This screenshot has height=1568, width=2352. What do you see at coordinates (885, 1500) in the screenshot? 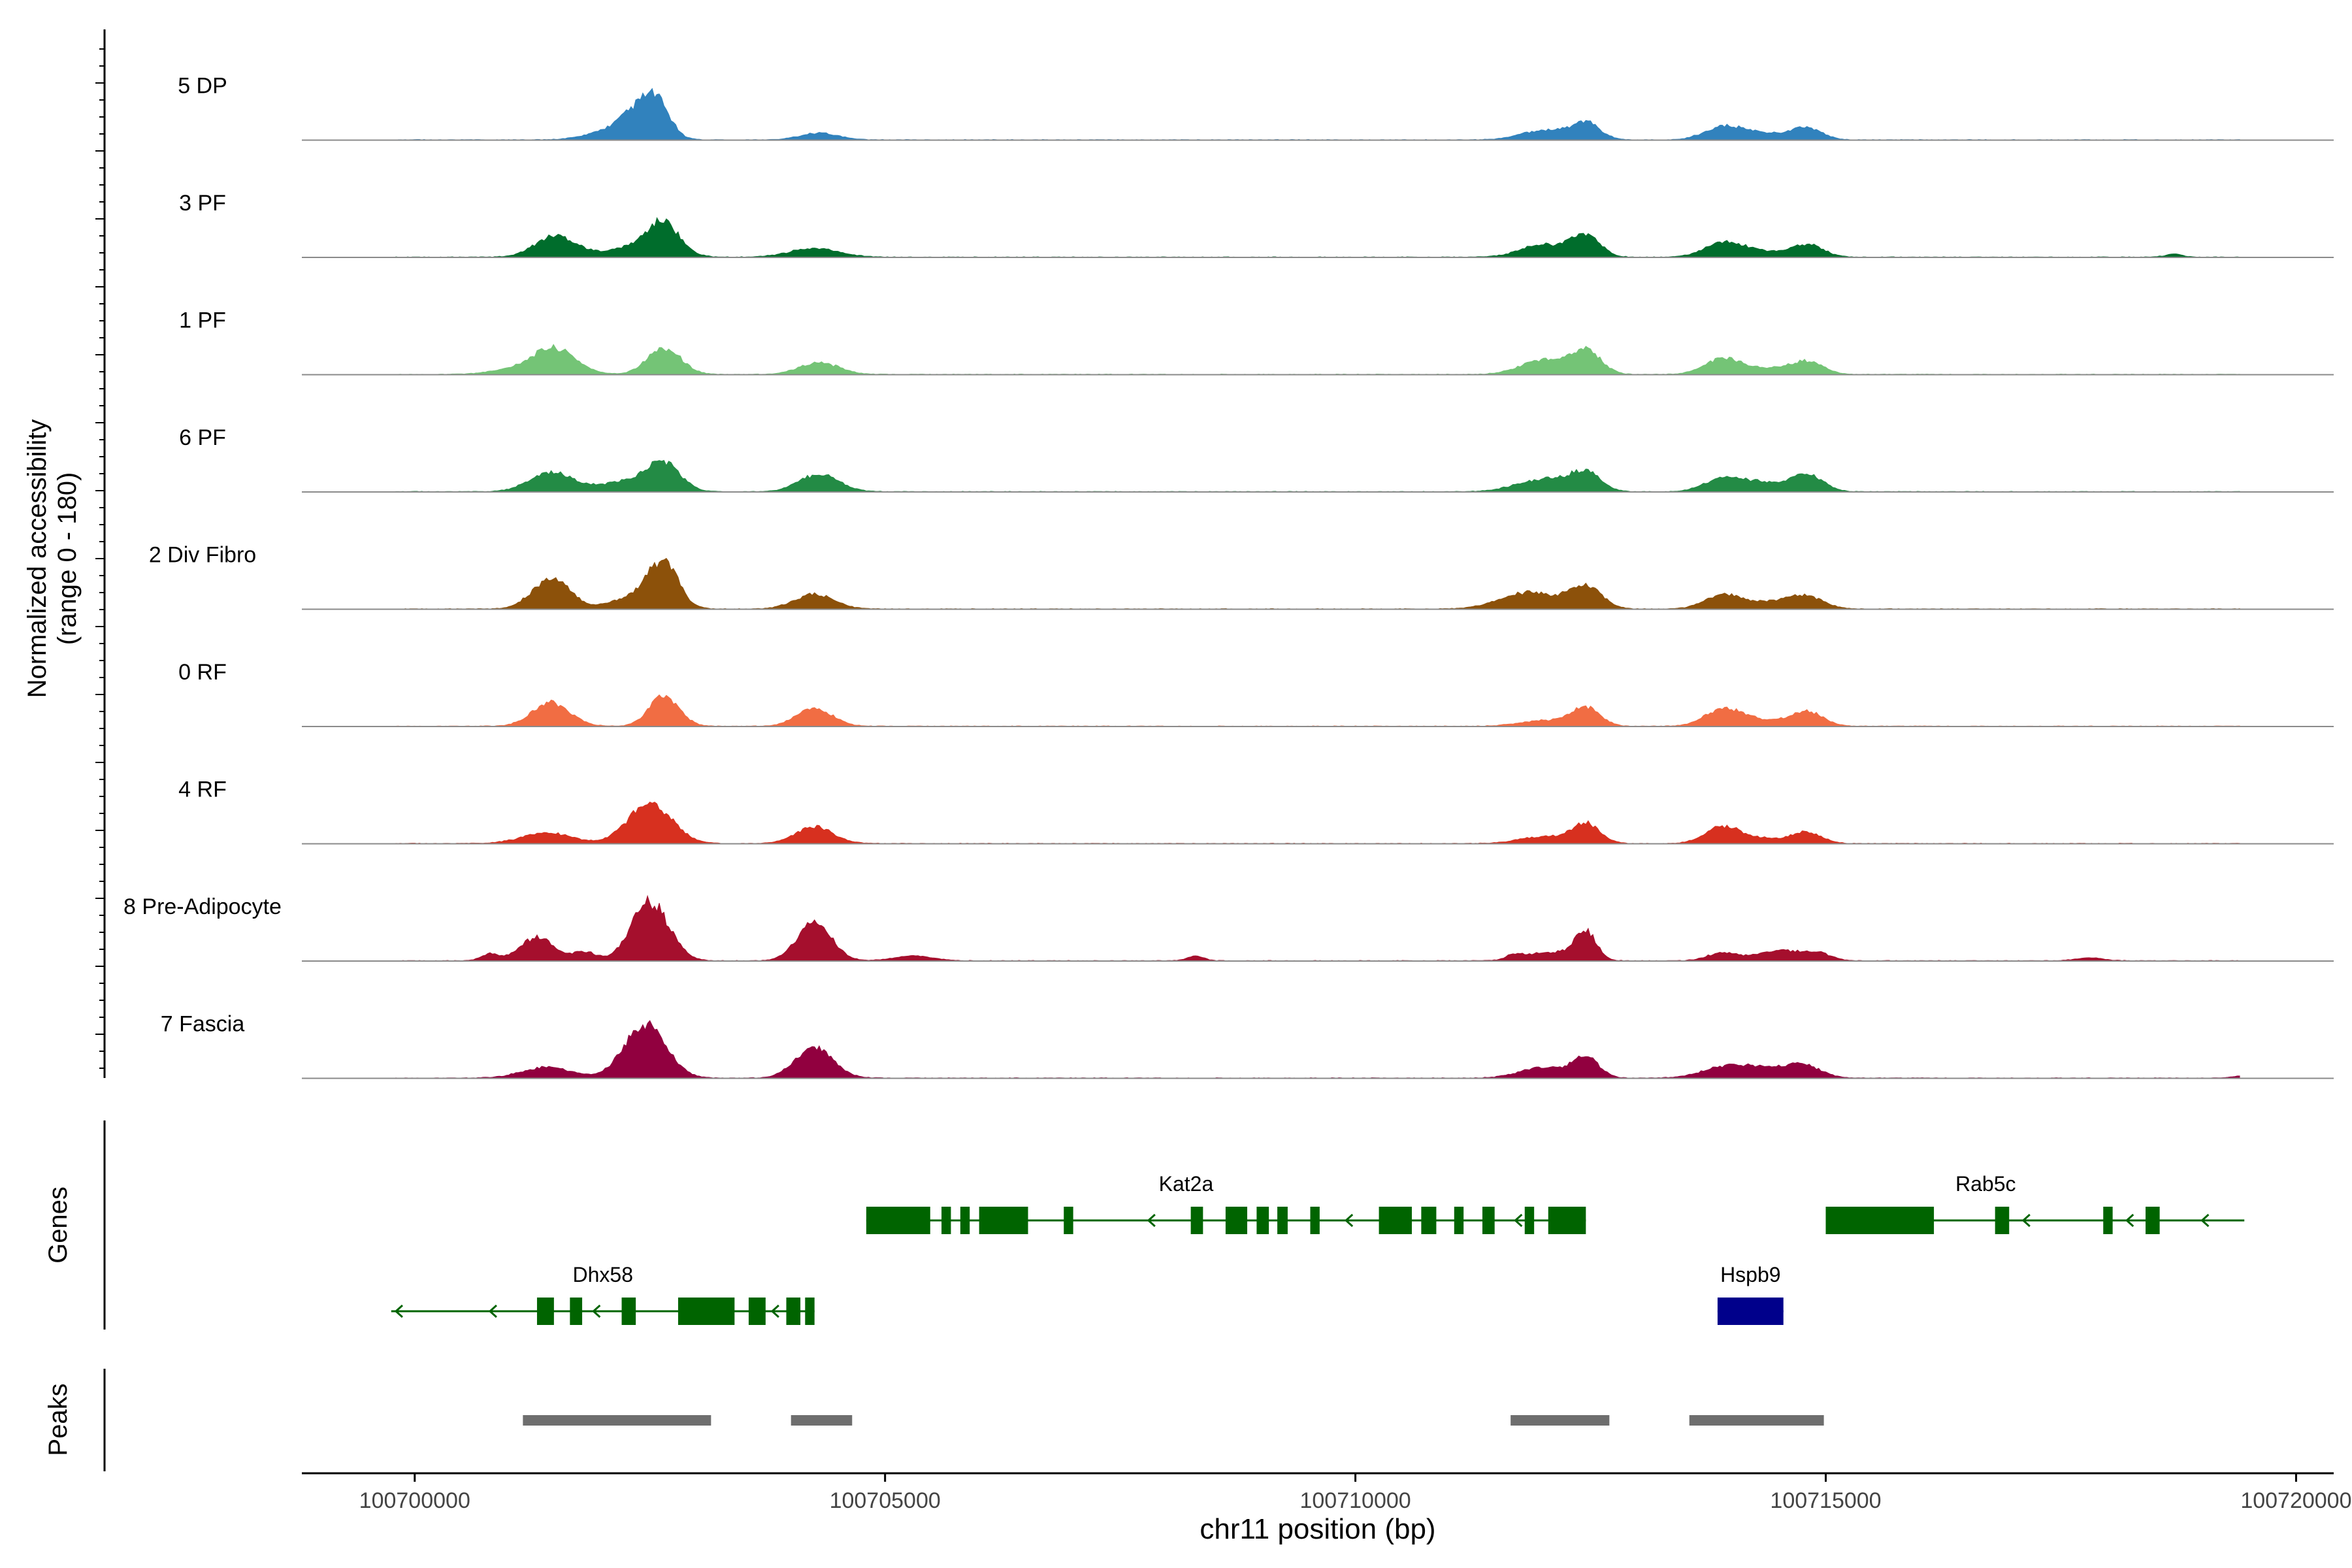
I see `x-tick-label: 100705000` at bounding box center [885, 1500].